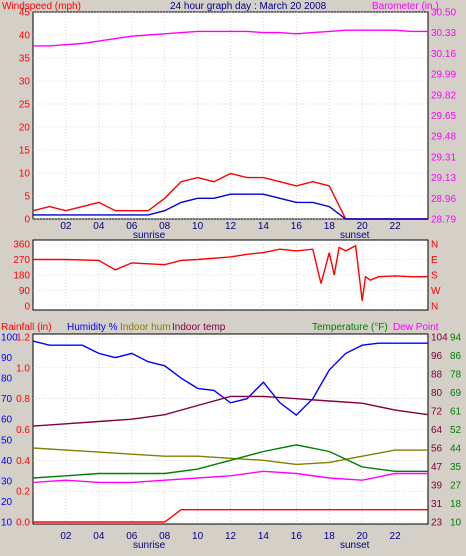 The image size is (466, 556). I want to click on rainfall-line, so click(230, 516).